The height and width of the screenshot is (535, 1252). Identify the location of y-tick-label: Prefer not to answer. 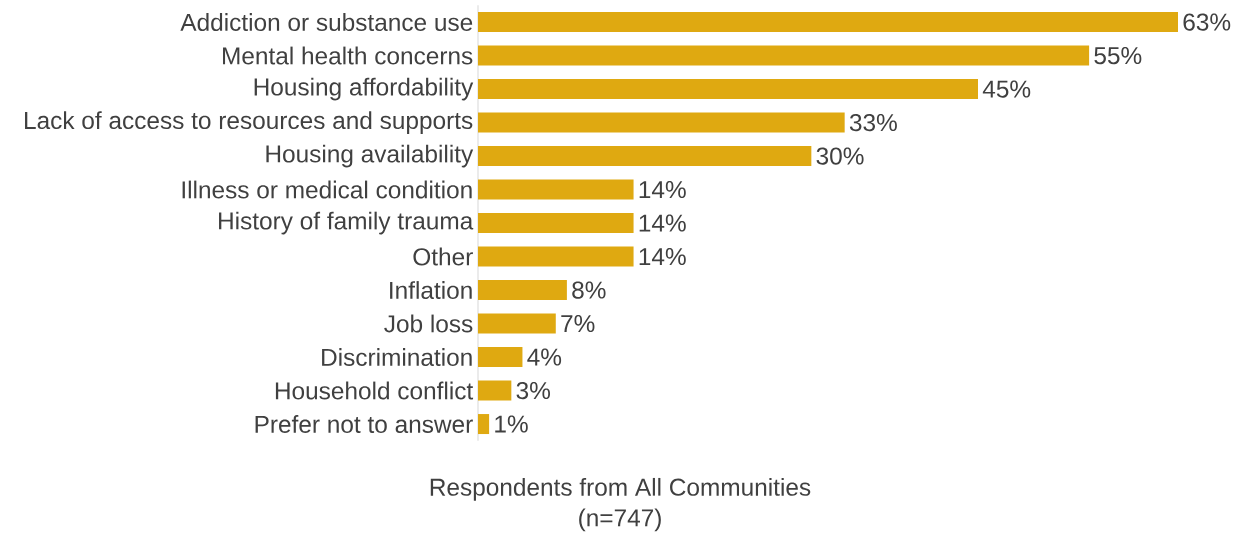
(364, 424).